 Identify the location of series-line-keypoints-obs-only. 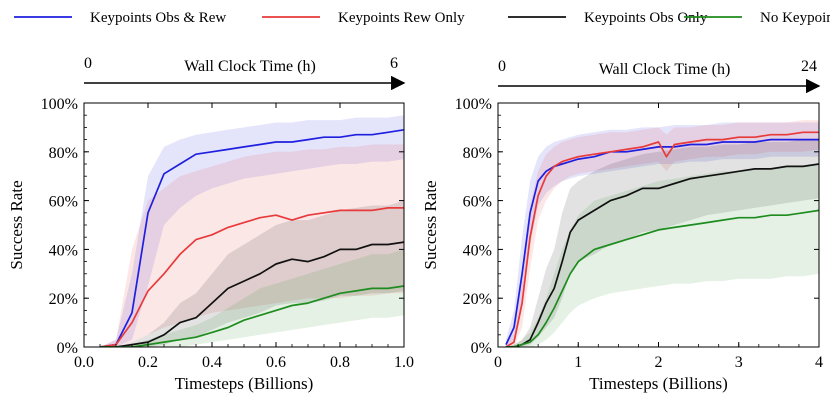
(252, 294).